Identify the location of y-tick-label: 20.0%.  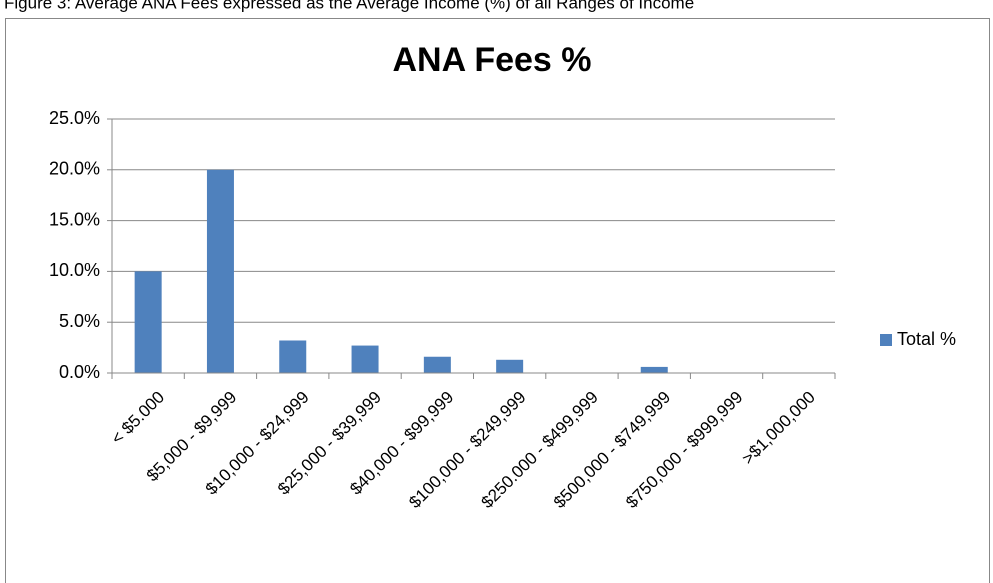
(74, 169).